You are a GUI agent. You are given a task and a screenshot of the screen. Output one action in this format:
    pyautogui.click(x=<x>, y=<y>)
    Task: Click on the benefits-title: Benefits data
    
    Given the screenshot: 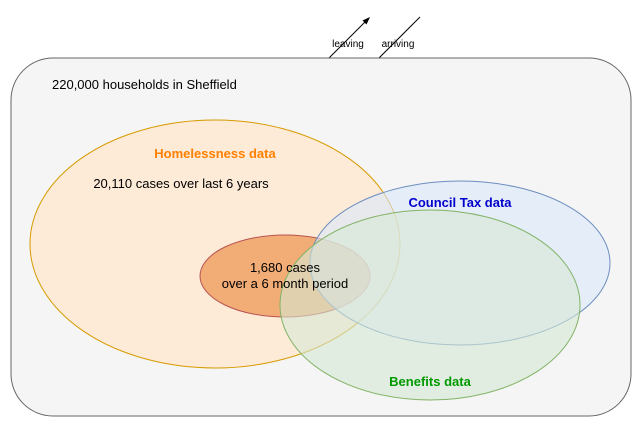 What is the action you would take?
    pyautogui.click(x=430, y=381)
    